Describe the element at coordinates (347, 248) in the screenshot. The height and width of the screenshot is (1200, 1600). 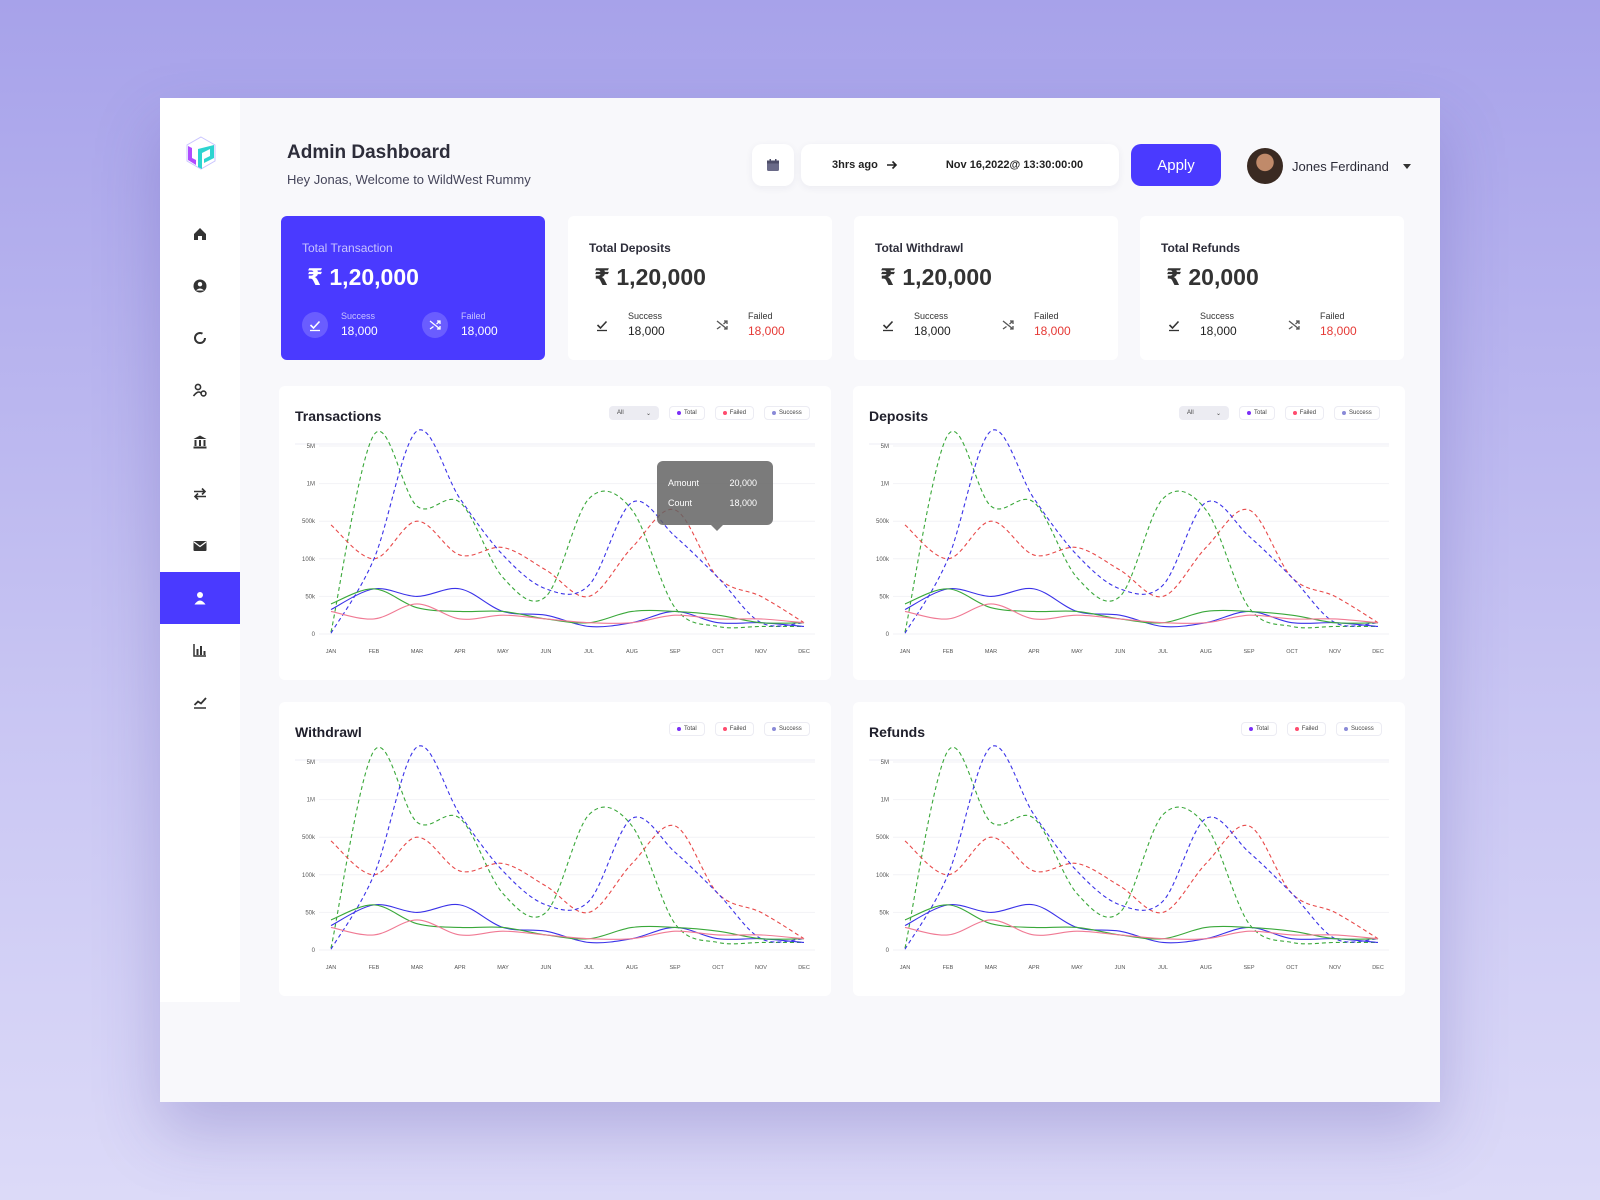
I see `card-title: Total Transaction` at that location.